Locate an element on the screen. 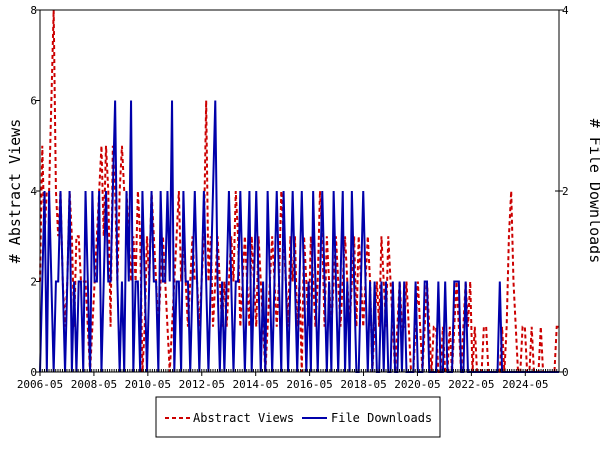 The image size is (600, 450). y-right-tick-label: 4 is located at coordinates (565, 10).